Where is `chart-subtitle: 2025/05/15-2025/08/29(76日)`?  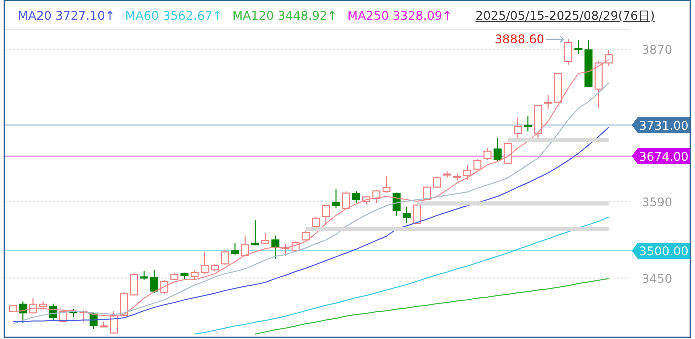
chart-subtitle: 2025/05/15-2025/08/29(76日) is located at coordinates (565, 16).